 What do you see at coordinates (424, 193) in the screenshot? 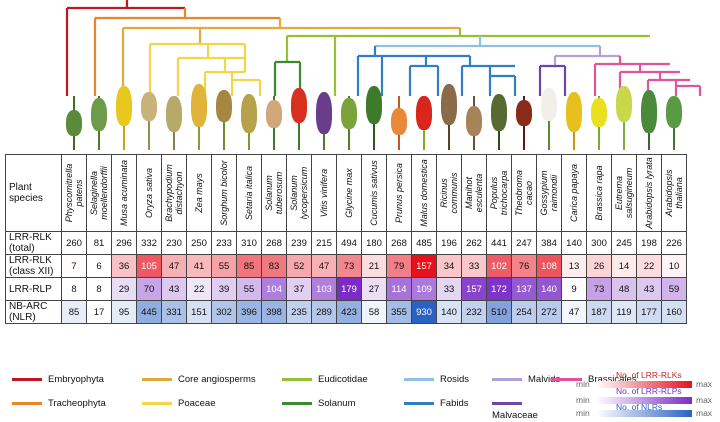
I see `species-cell: Malus domestica` at bounding box center [424, 193].